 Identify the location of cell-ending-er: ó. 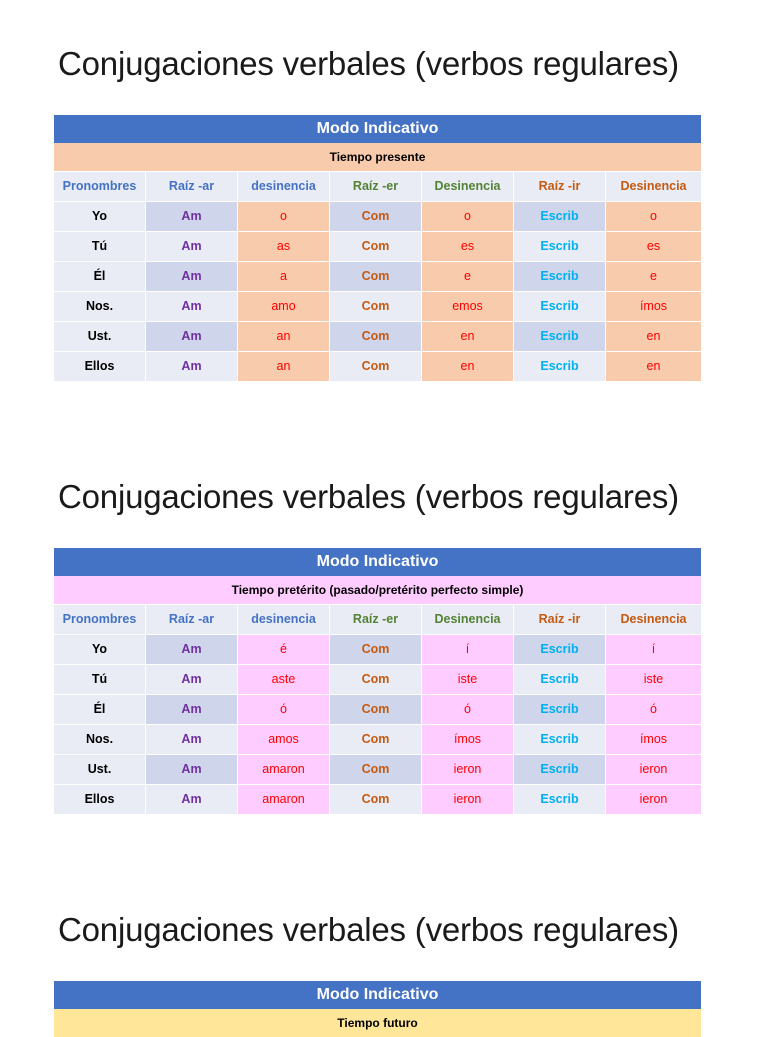
(468, 709).